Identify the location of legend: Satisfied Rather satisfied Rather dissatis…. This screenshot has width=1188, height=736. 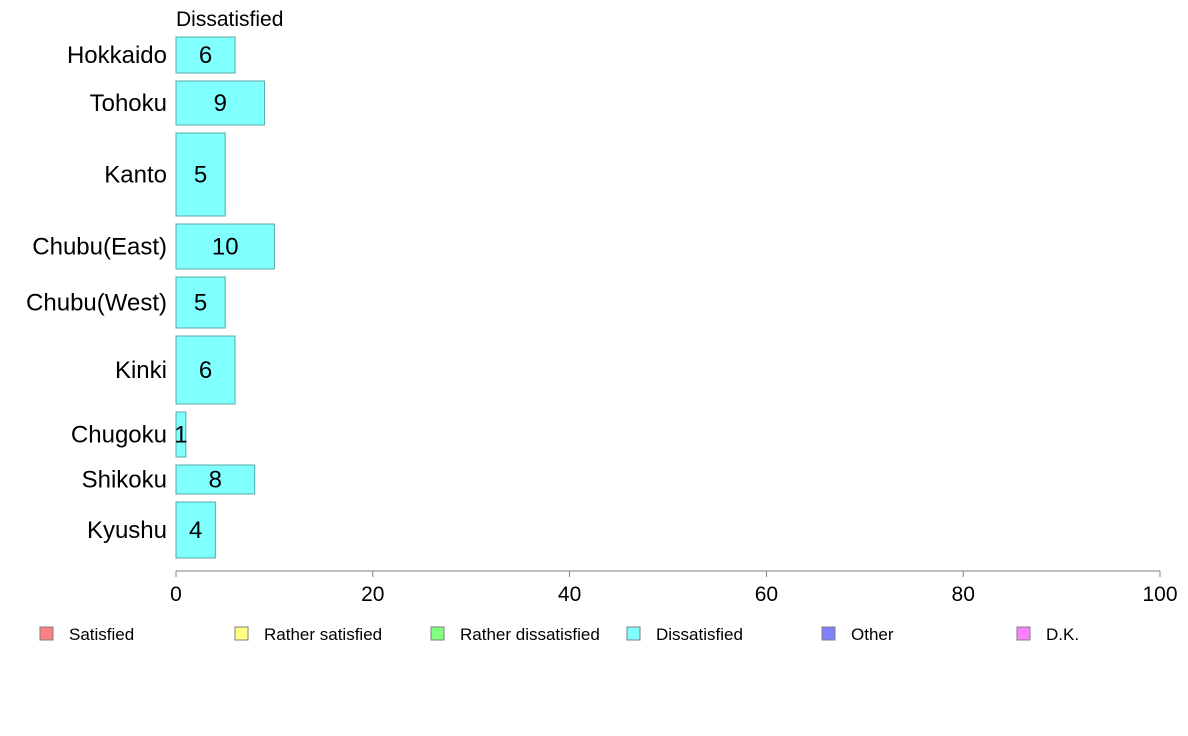
(559, 634).